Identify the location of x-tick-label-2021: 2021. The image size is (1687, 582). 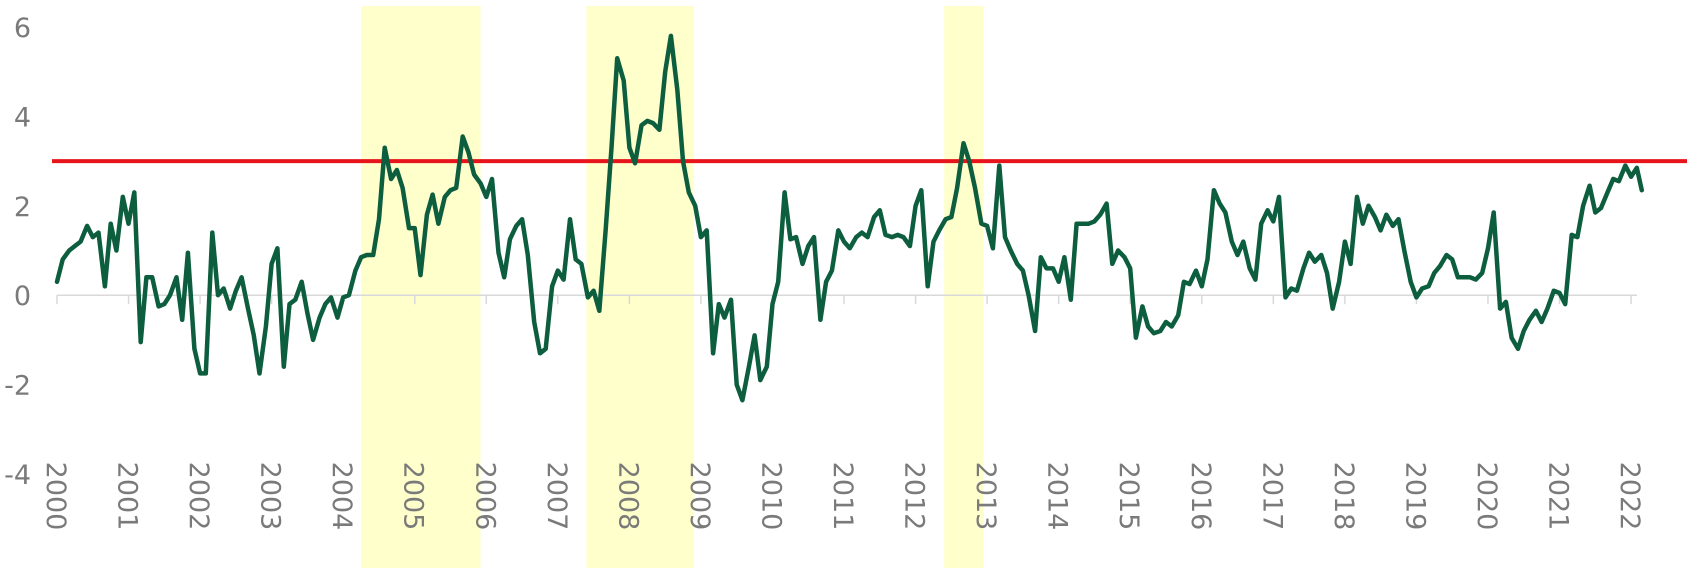
(1558, 496).